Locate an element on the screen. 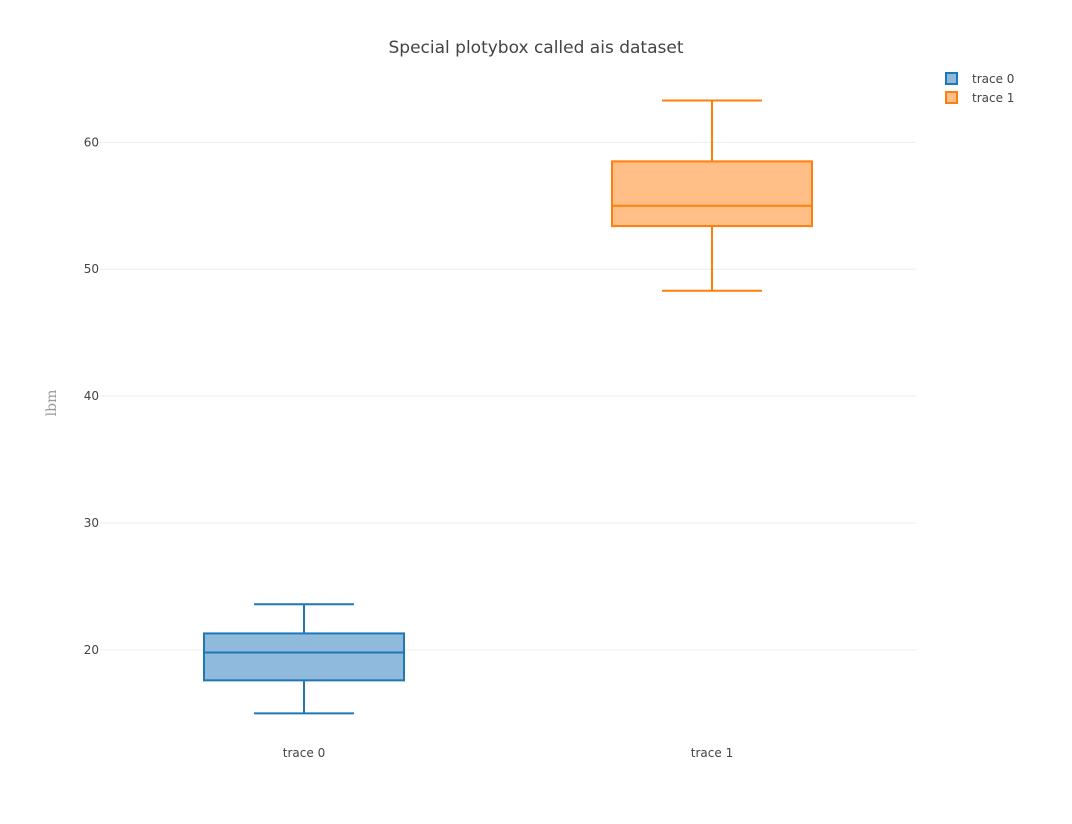 This screenshot has width=1072, height=824. legend-item: trace 0 is located at coordinates (979, 79).